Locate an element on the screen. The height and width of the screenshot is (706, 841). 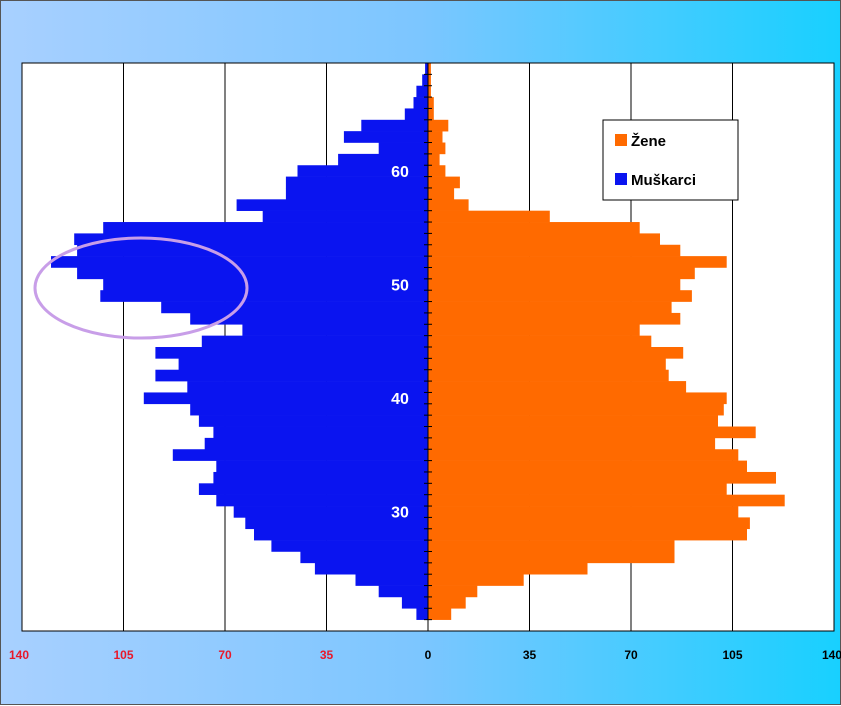
x-tick-label: 0 is located at coordinates (428, 655).